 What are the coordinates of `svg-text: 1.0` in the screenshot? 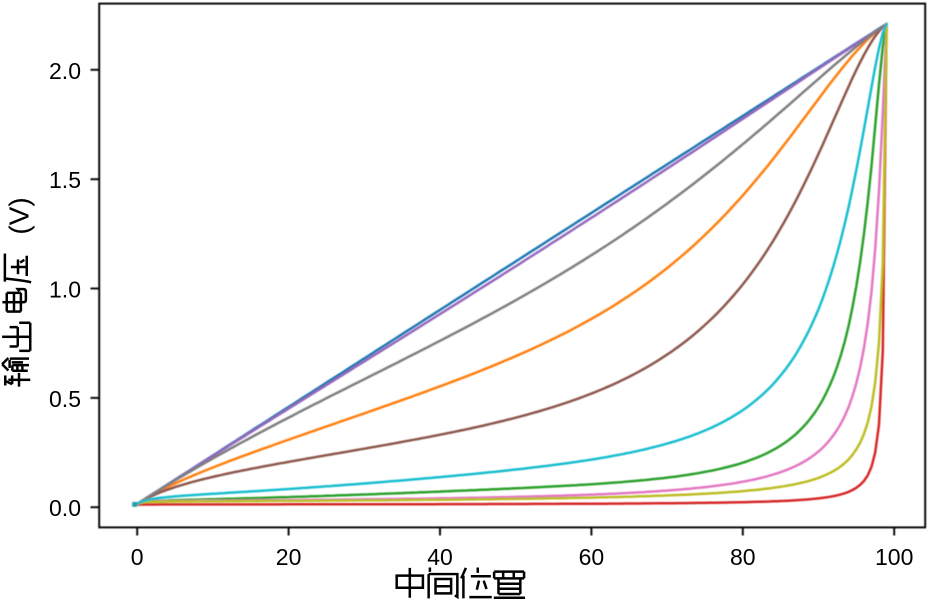 It's located at (65, 290).